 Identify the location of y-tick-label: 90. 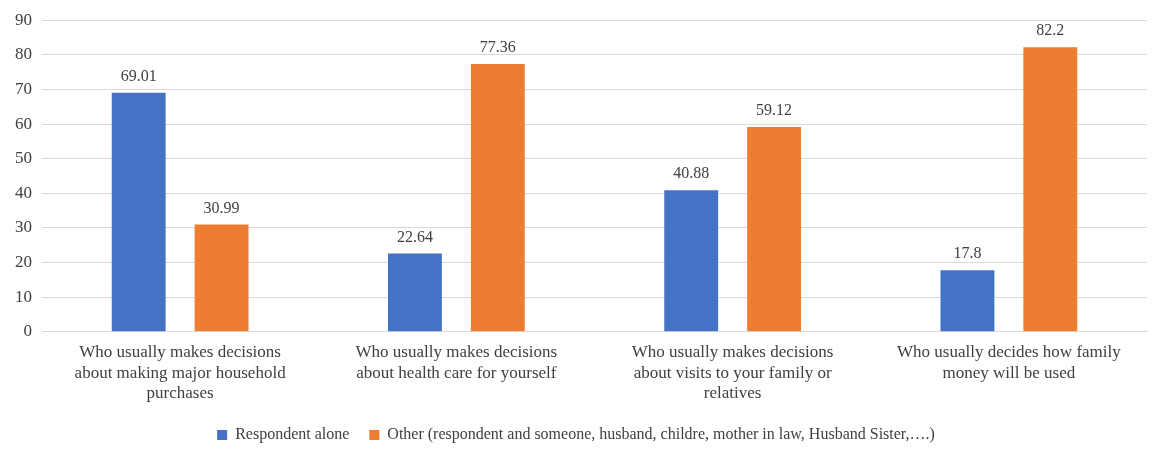
(23, 19).